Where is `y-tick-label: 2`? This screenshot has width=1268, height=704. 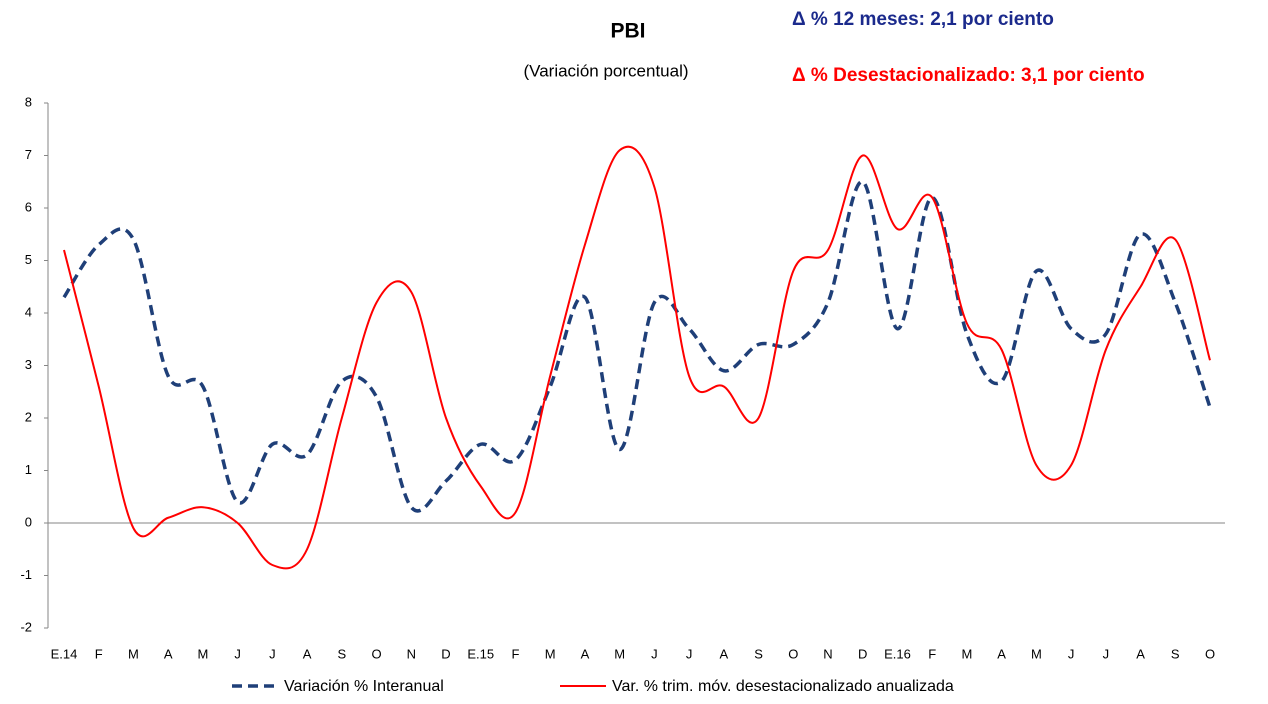
y-tick-label: 2 is located at coordinates (28, 416).